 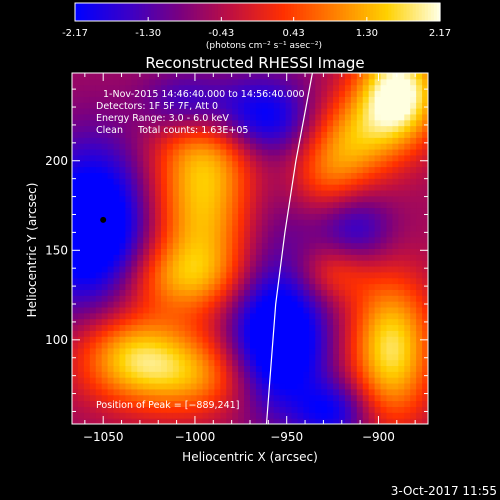 I want to click on colorbar-cell, so click(x=247, y=12).